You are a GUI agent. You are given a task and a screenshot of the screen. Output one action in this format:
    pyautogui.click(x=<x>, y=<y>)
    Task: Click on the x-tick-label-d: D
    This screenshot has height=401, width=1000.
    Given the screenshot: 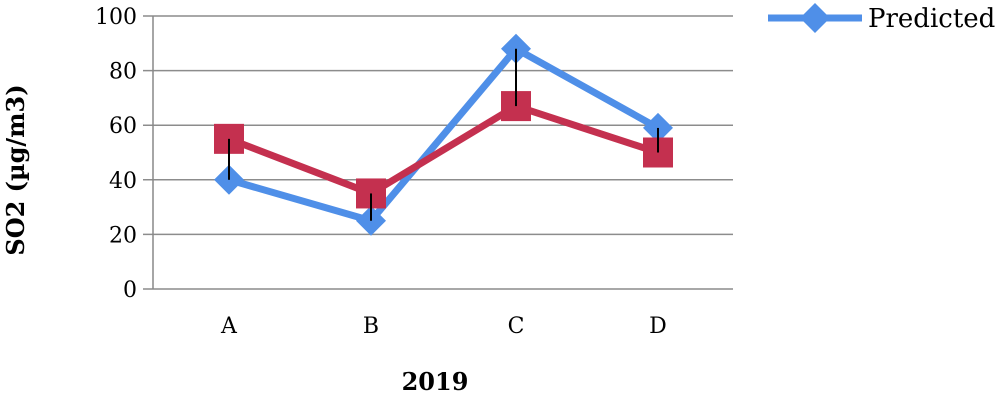 What is the action you would take?
    pyautogui.click(x=658, y=326)
    